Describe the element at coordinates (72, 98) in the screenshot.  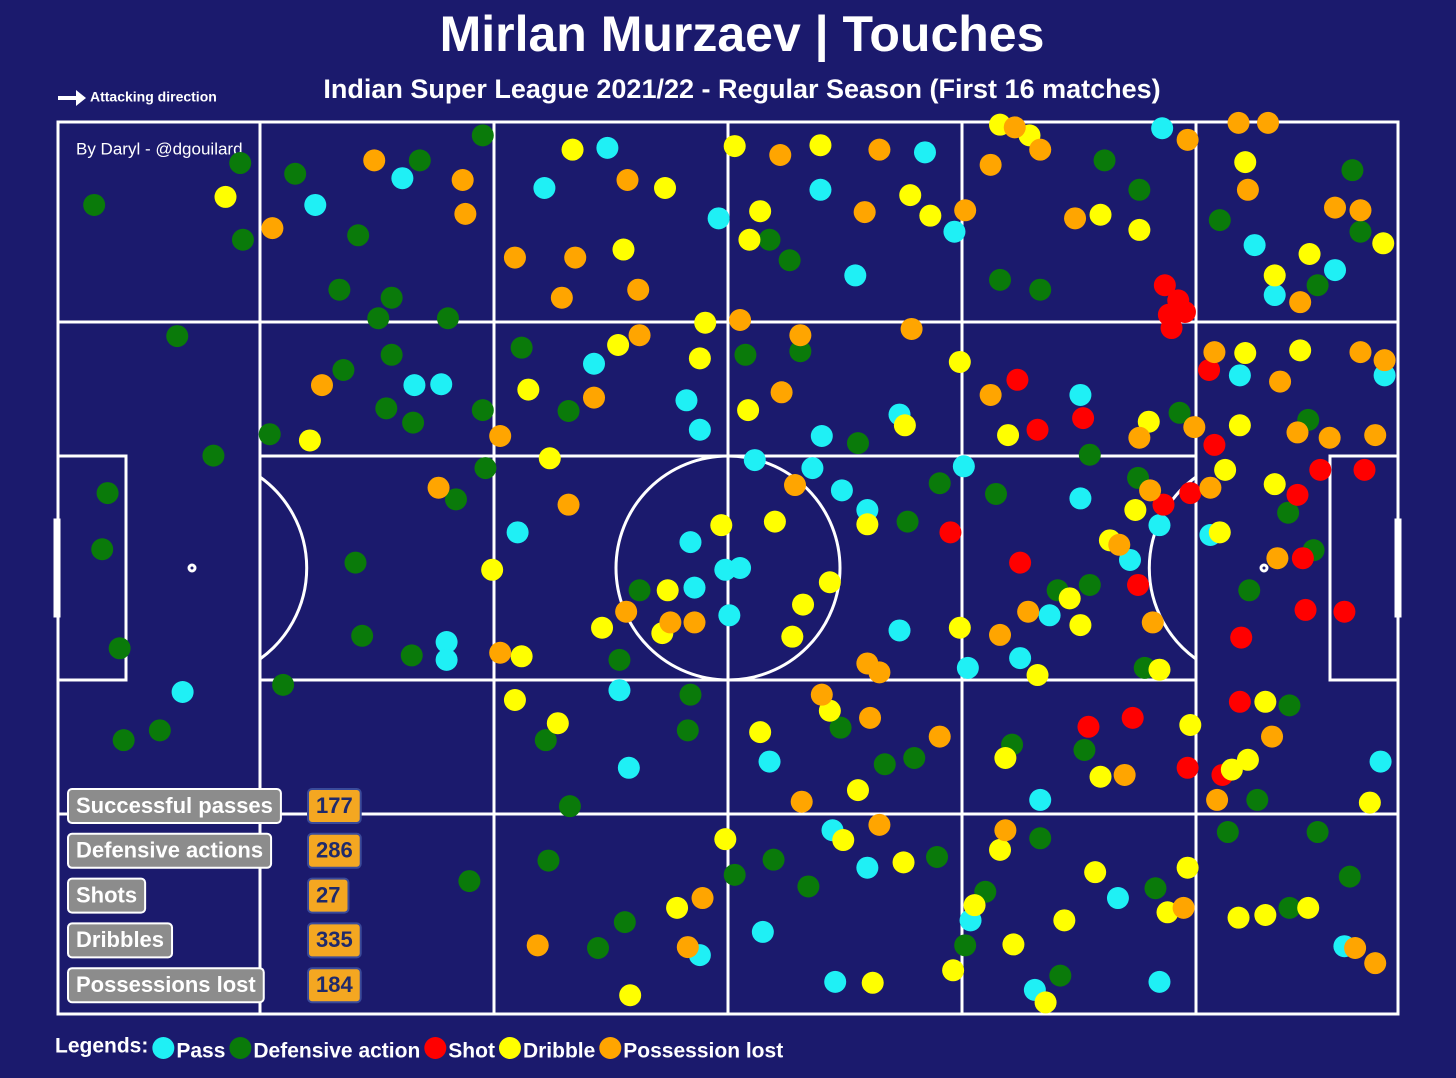
I see `attacking-arrow` at that location.